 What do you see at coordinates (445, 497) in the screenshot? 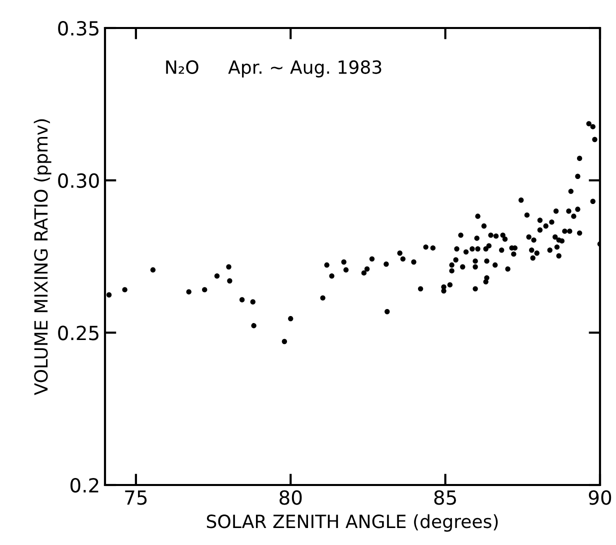
I see `x-tick-label: 85` at bounding box center [445, 497].